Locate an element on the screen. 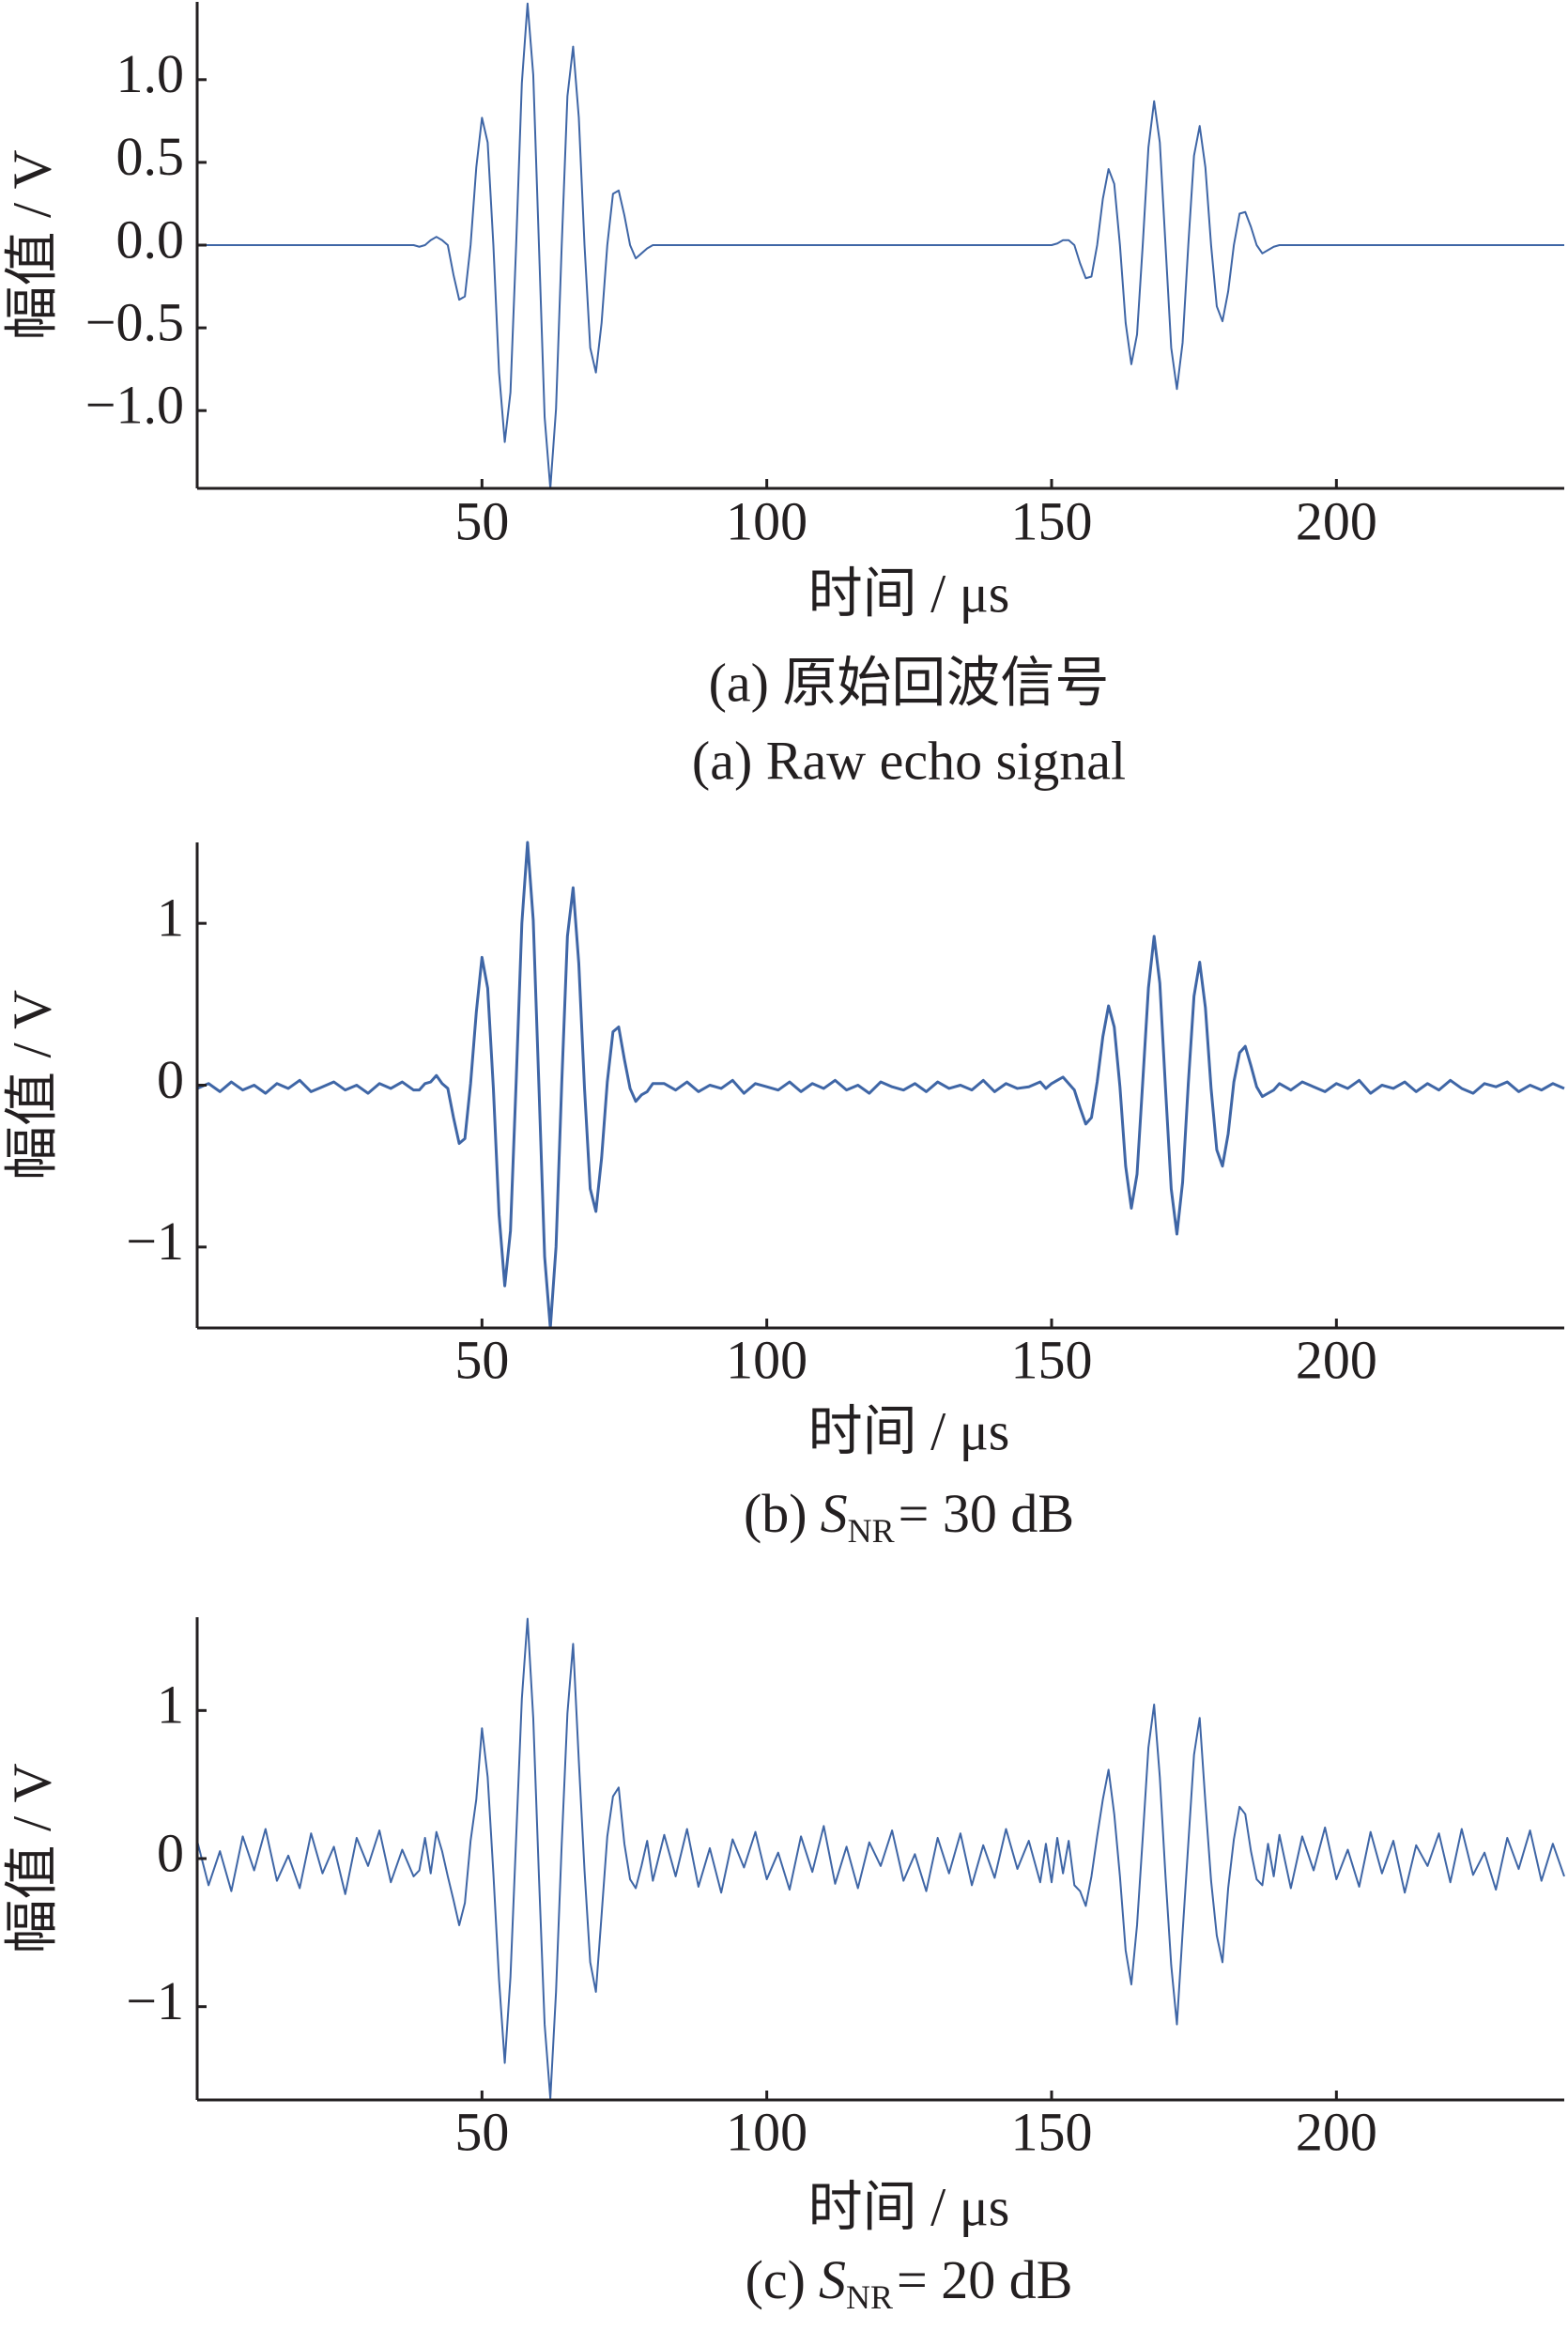 The height and width of the screenshot is (2346, 1568). caption-suffix: = 30 dB is located at coordinates (987, 1513).